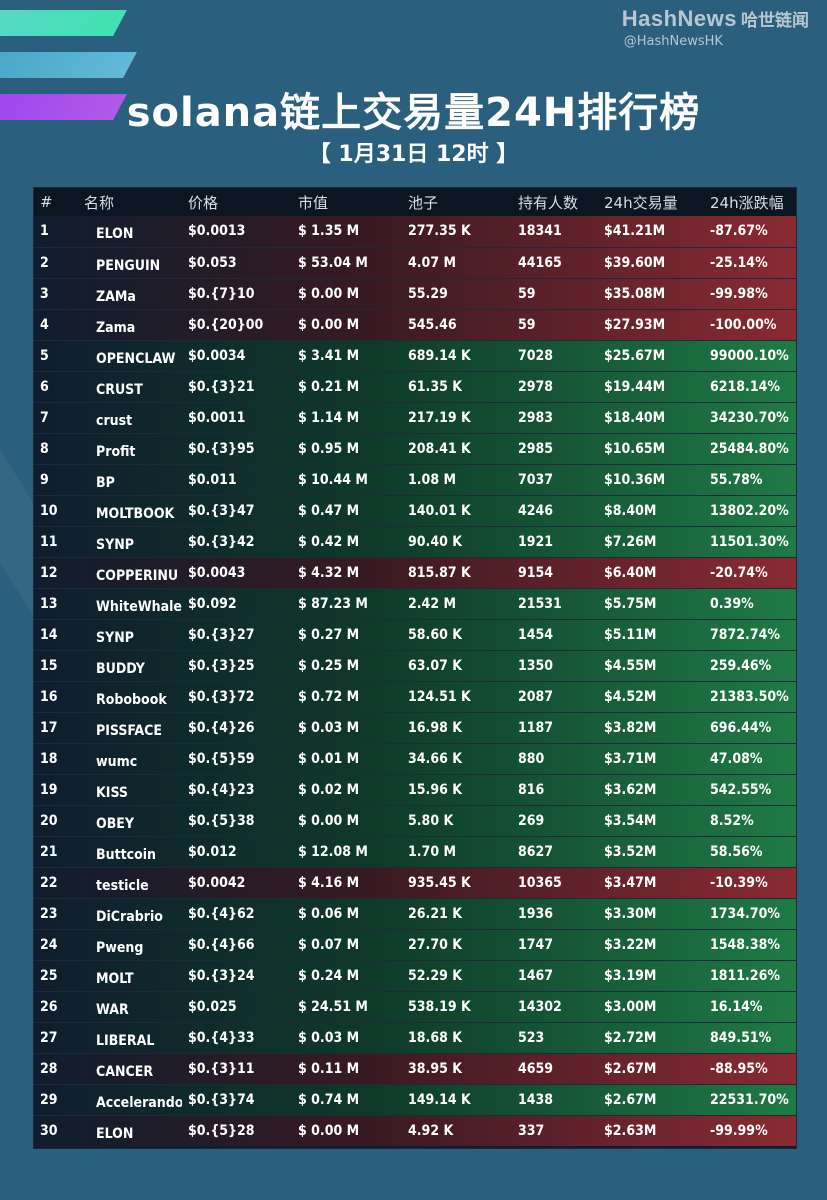 The width and height of the screenshot is (827, 1200). What do you see at coordinates (750, 355) in the screenshot?
I see `change-cell: 99000.10%` at bounding box center [750, 355].